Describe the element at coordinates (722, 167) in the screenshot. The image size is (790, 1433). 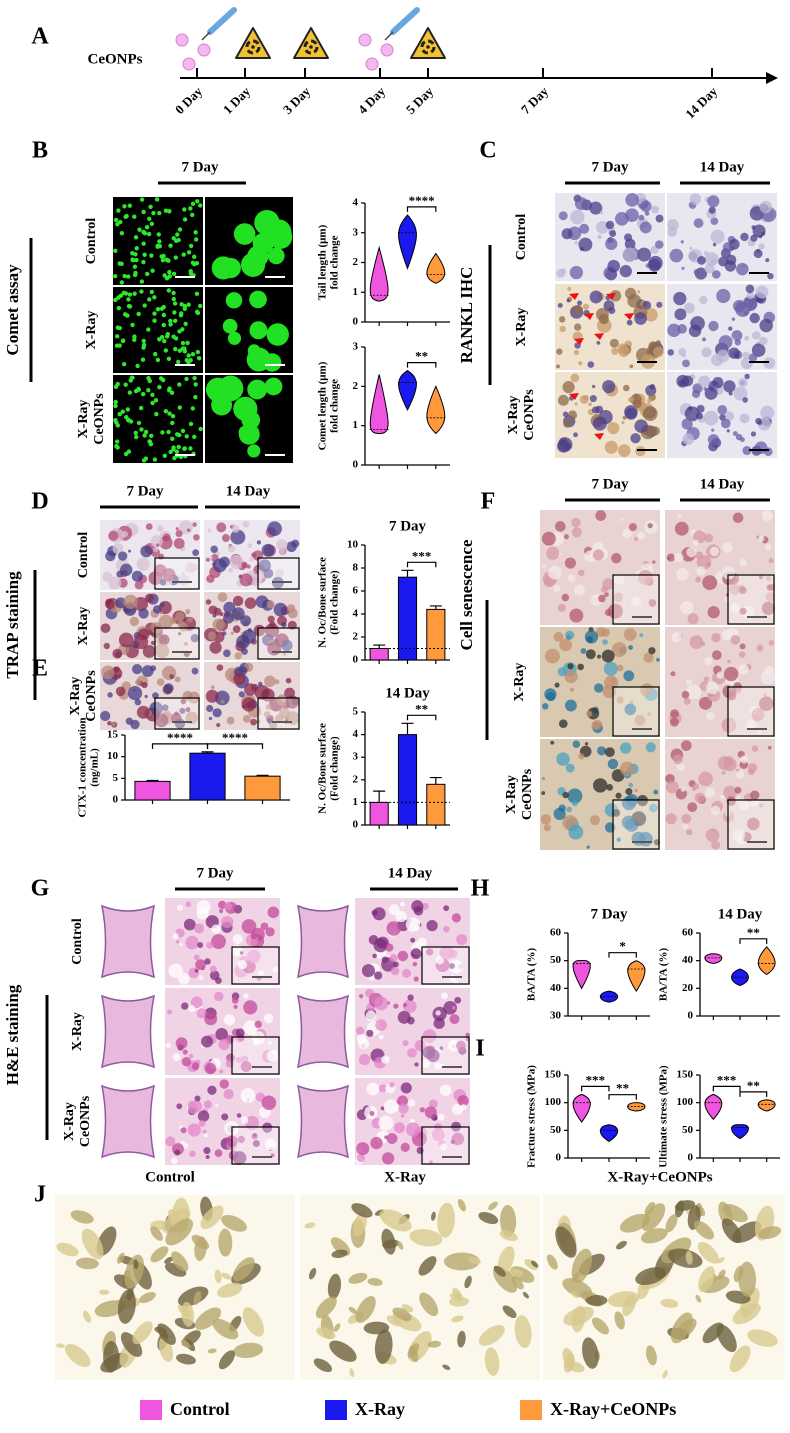
I see `column-header: 14 Day` at that location.